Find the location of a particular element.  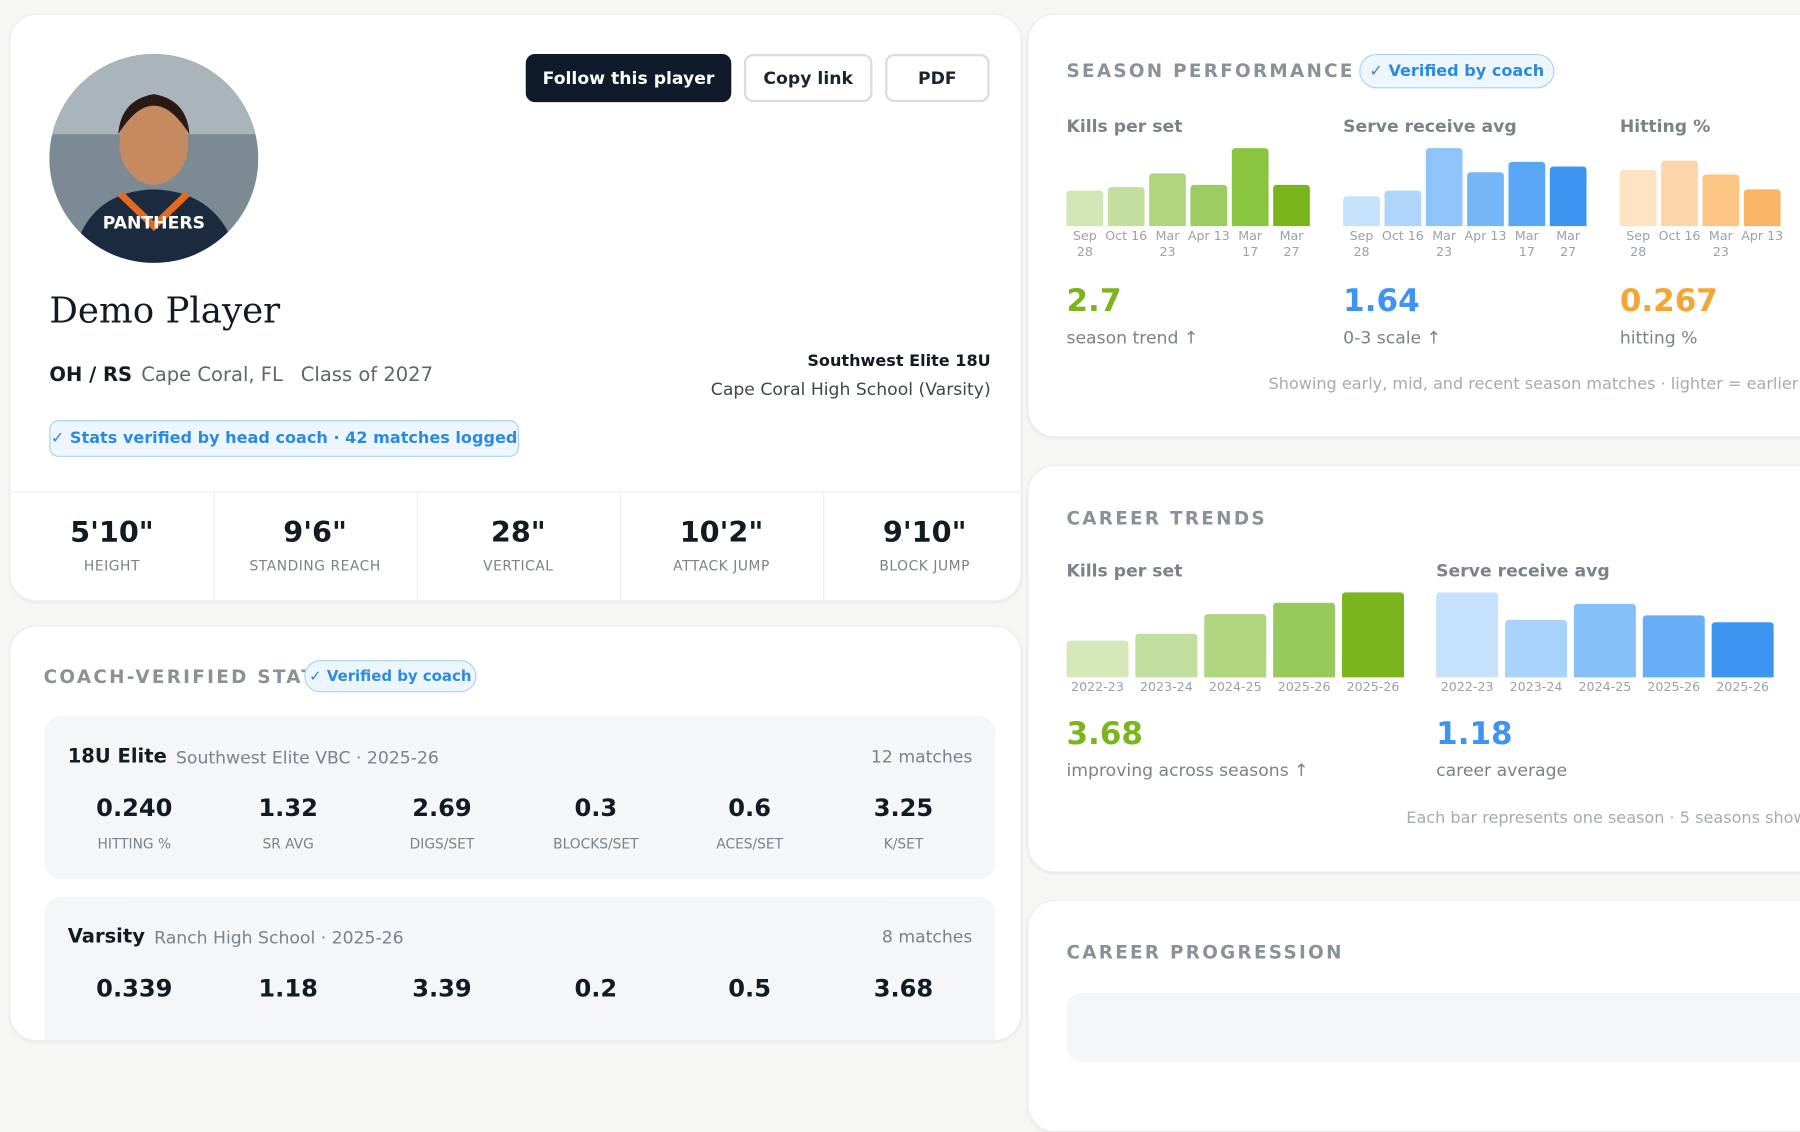

location: Cape Coral, FL is located at coordinates (212, 375).